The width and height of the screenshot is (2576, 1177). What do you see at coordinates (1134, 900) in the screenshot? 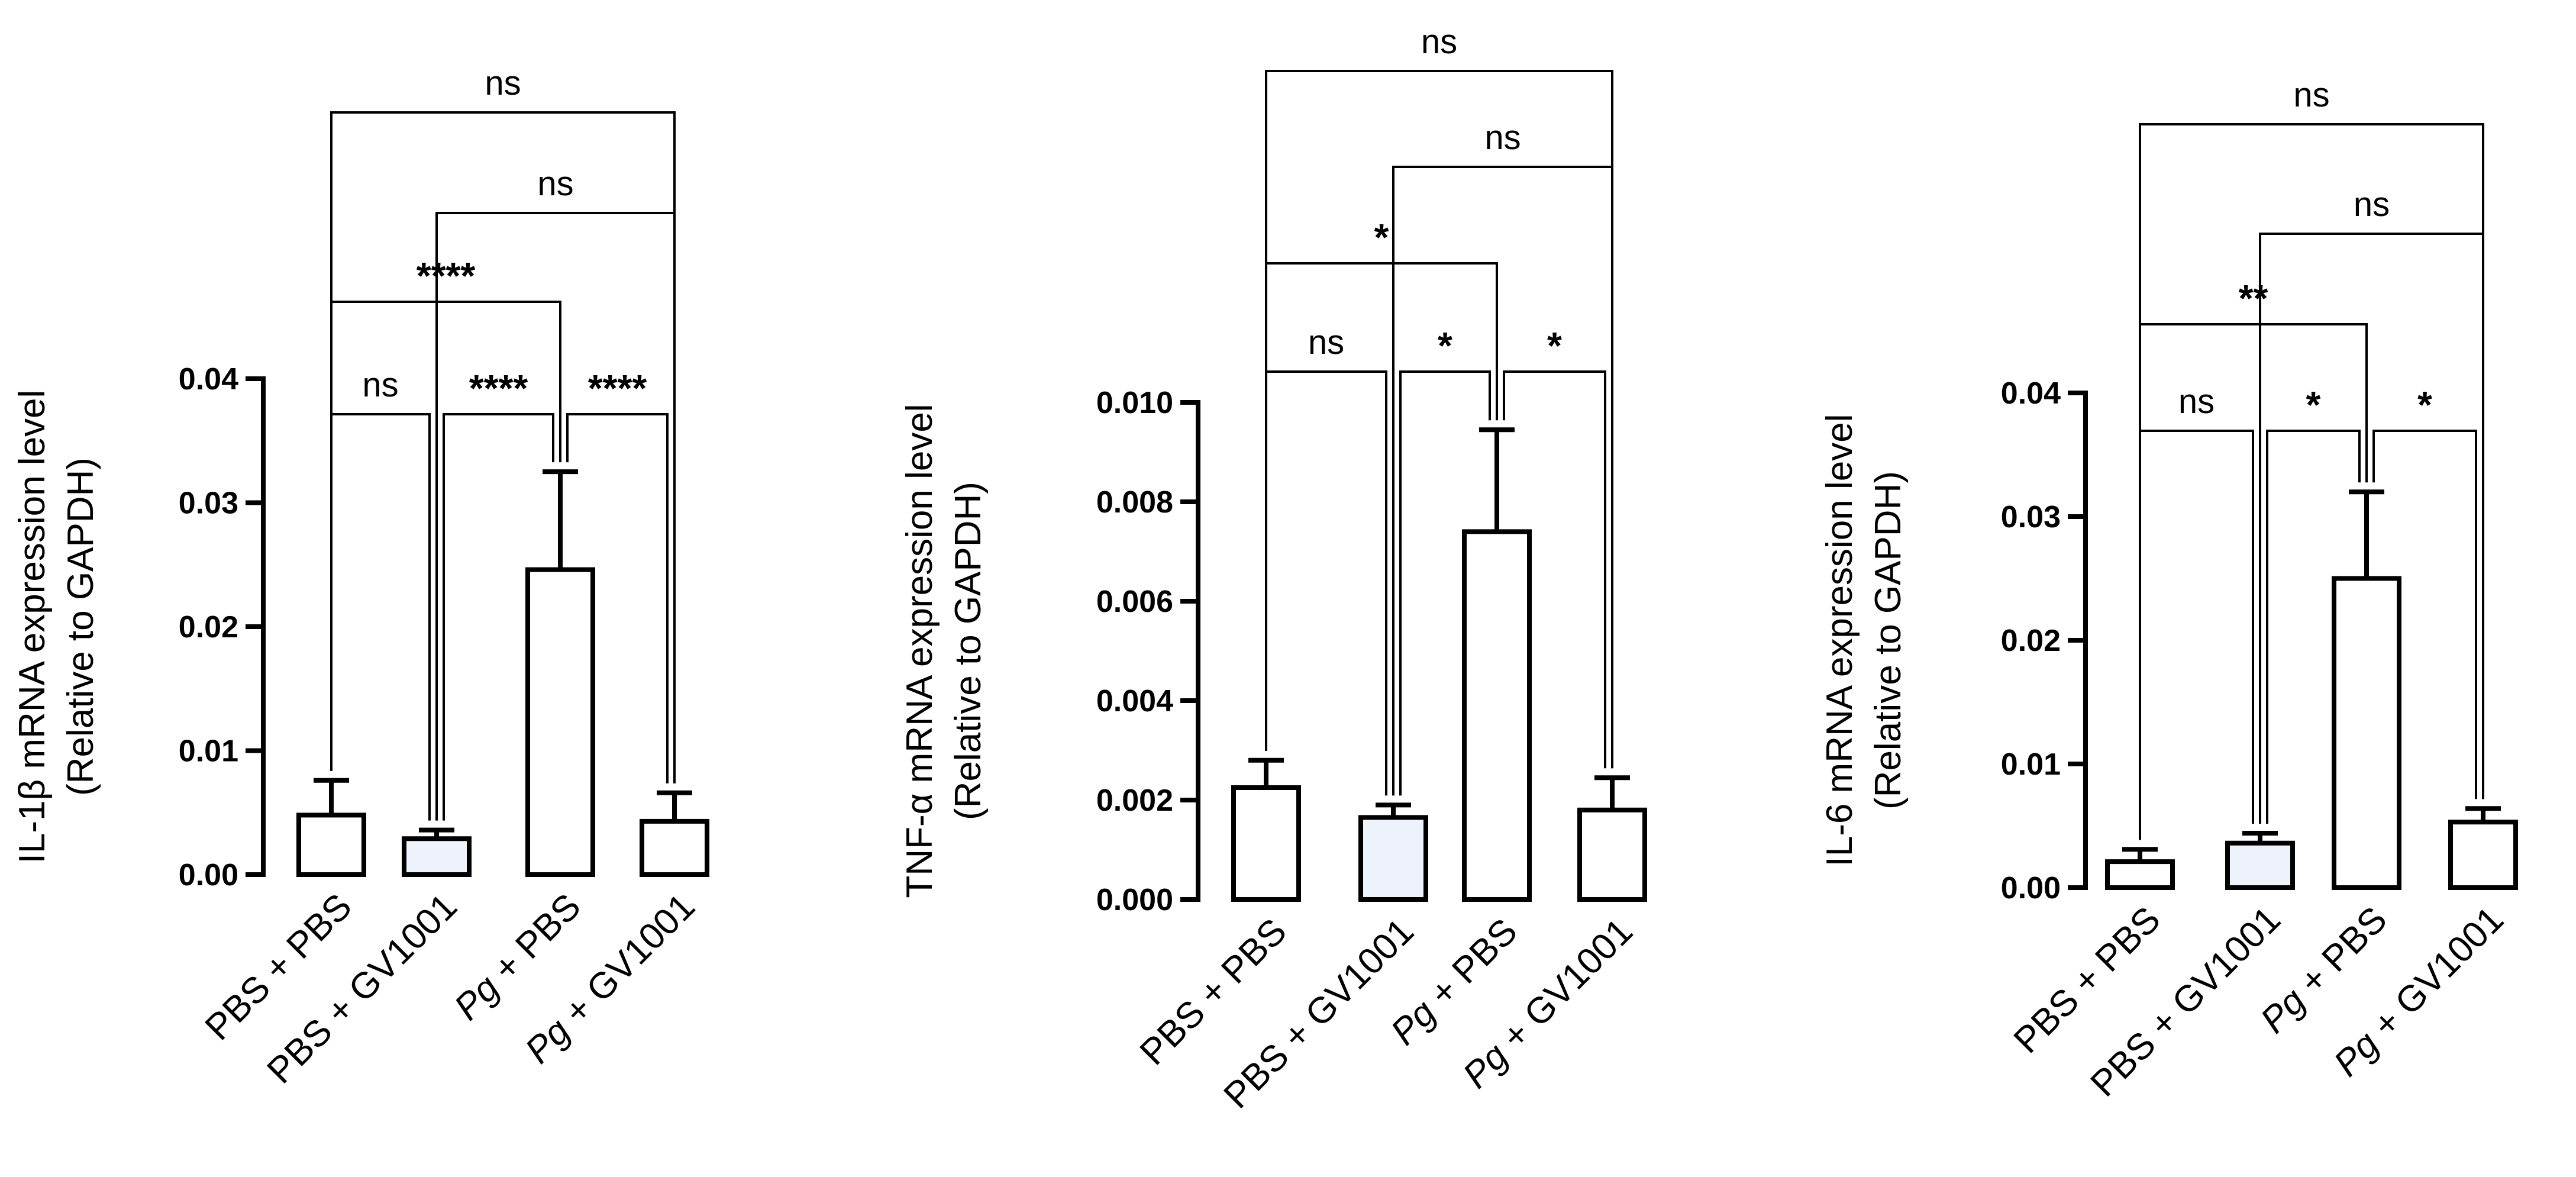
I see `y-tick-label: 0.000` at bounding box center [1134, 900].